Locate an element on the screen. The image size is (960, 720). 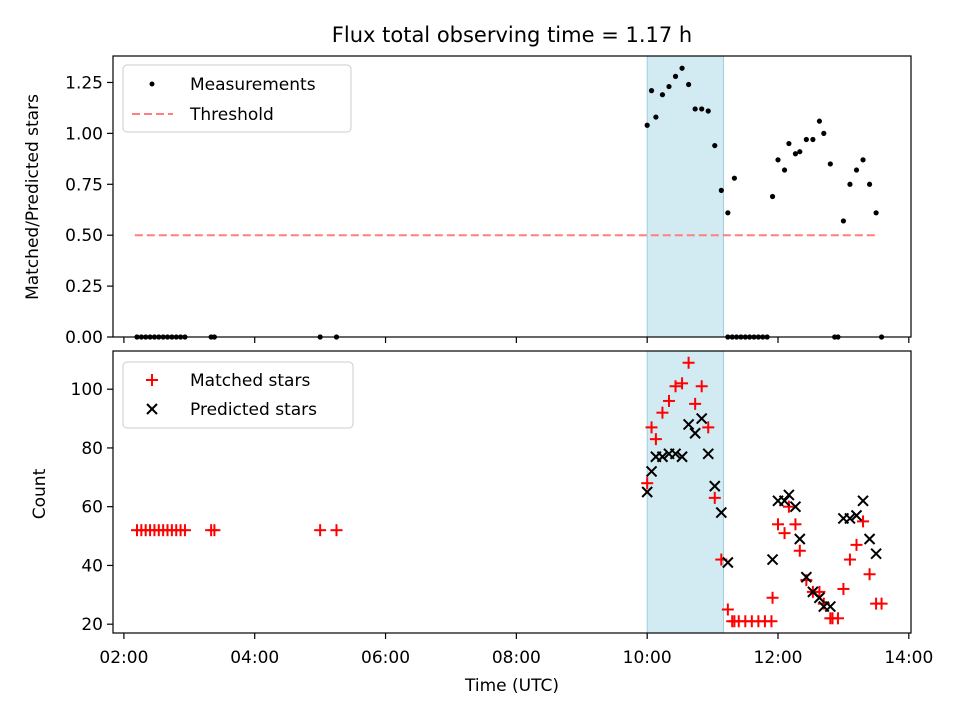
y-tick-label: 0.00 is located at coordinates (84, 338).